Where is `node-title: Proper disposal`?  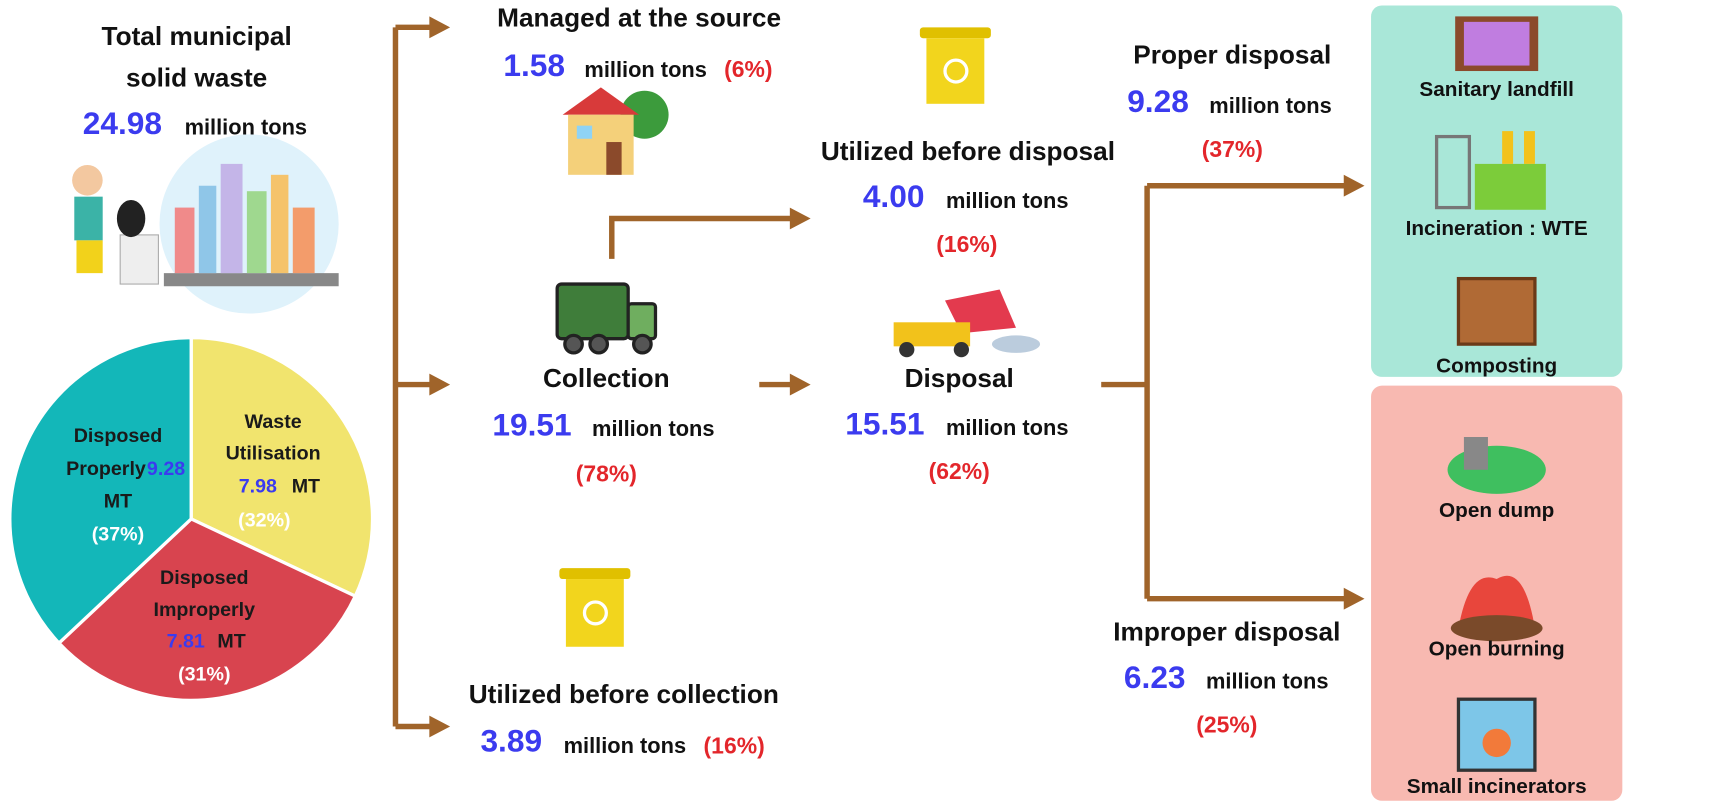
node-title: Proper disposal is located at coordinates (1232, 55).